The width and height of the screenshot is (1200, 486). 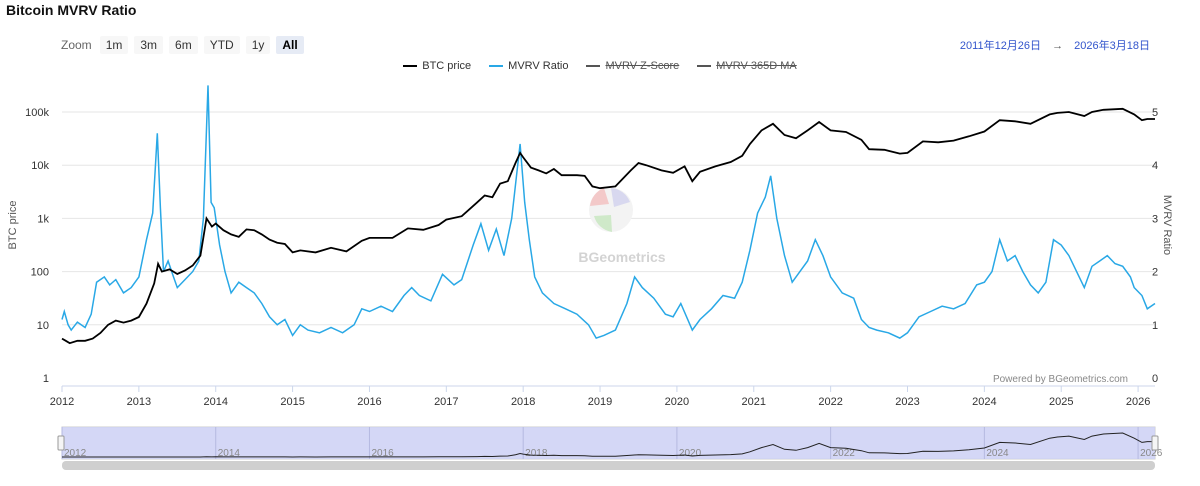 What do you see at coordinates (229, 453) in the screenshot?
I see `navigator-tick-label: 2014` at bounding box center [229, 453].